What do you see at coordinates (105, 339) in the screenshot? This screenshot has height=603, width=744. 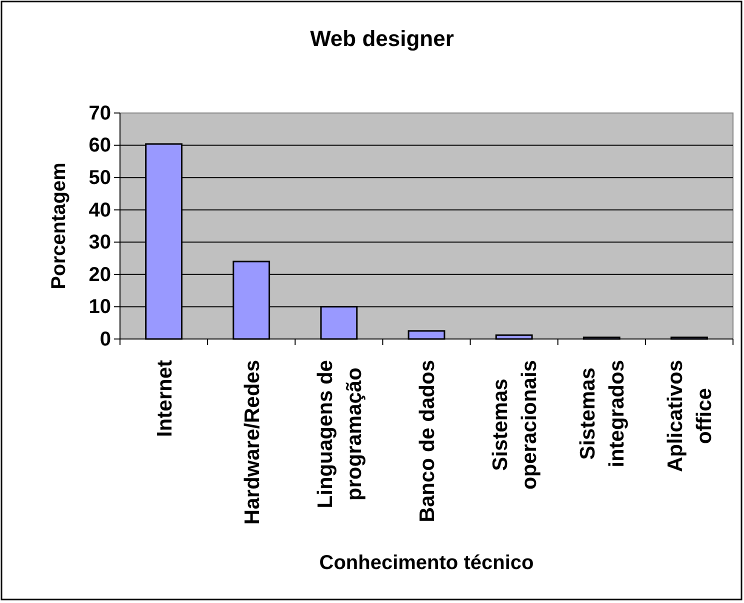 I see `y-tick-label: 0` at bounding box center [105, 339].